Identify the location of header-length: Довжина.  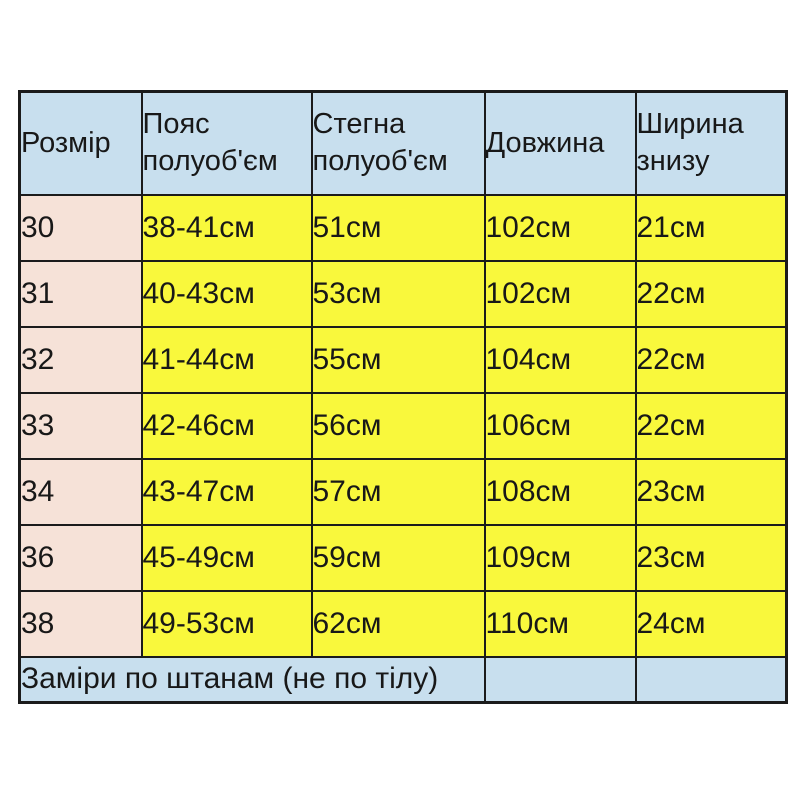
(560, 143).